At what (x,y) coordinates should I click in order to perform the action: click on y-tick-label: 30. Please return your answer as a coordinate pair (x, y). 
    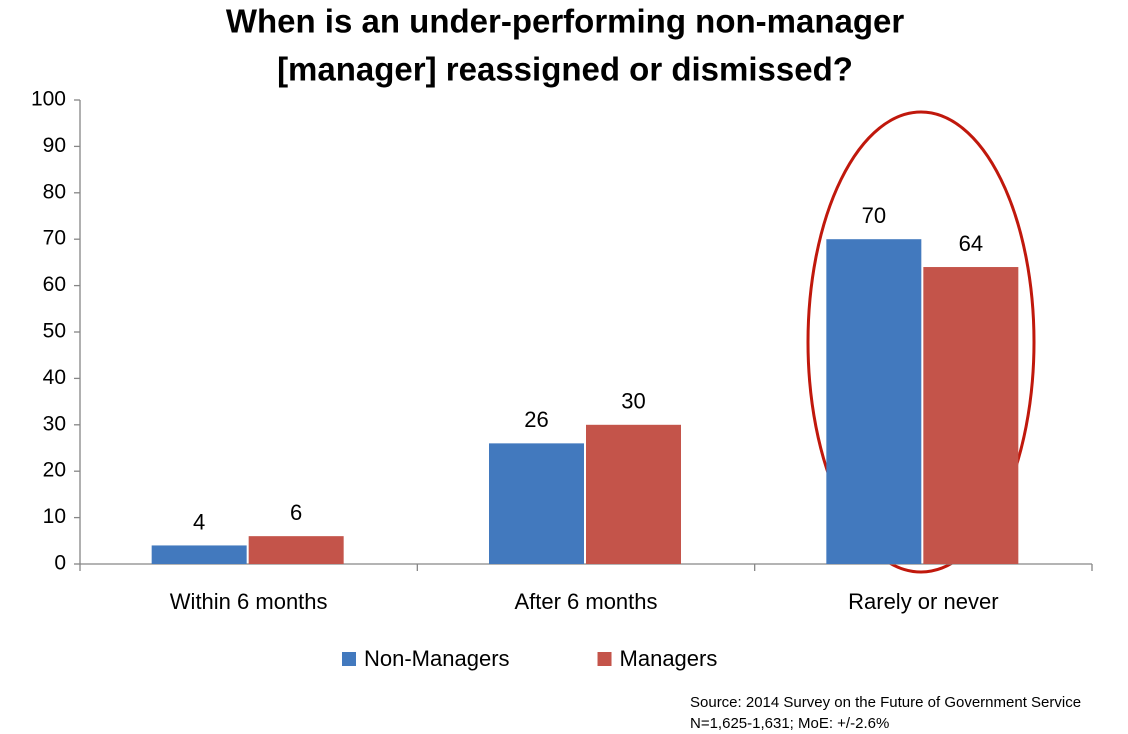
    Looking at the image, I should click on (54, 423).